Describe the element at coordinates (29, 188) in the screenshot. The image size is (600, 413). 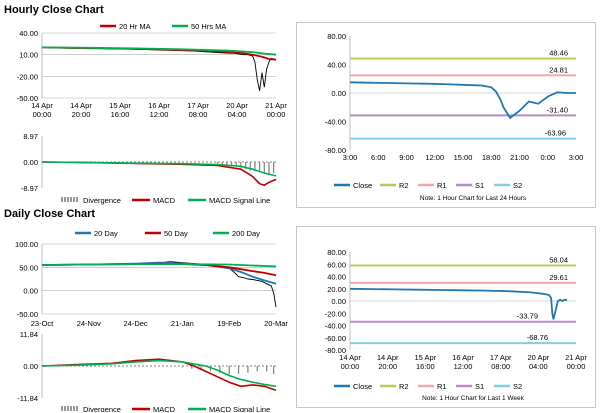
I see `y-tick-label-2: -8.97` at that location.